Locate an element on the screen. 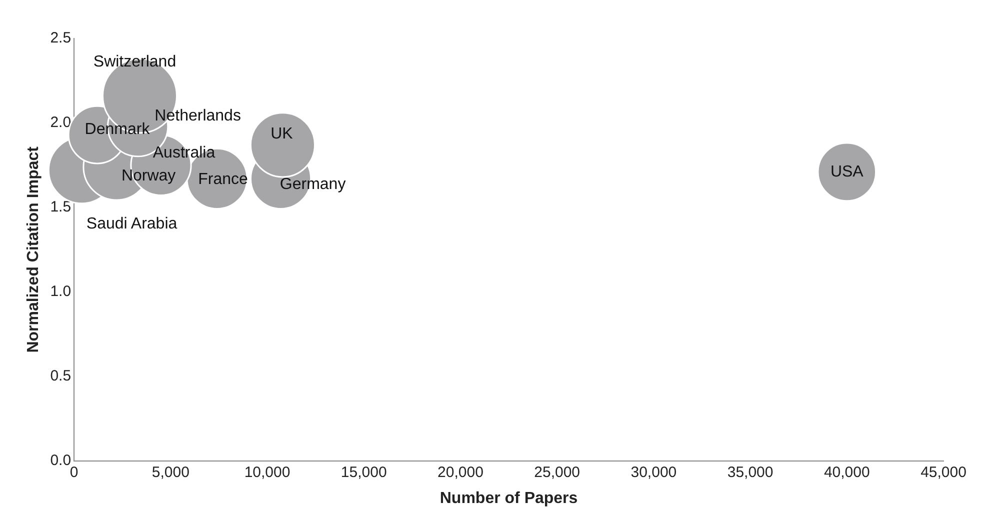 The image size is (982, 516). series-label: USA is located at coordinates (847, 171).